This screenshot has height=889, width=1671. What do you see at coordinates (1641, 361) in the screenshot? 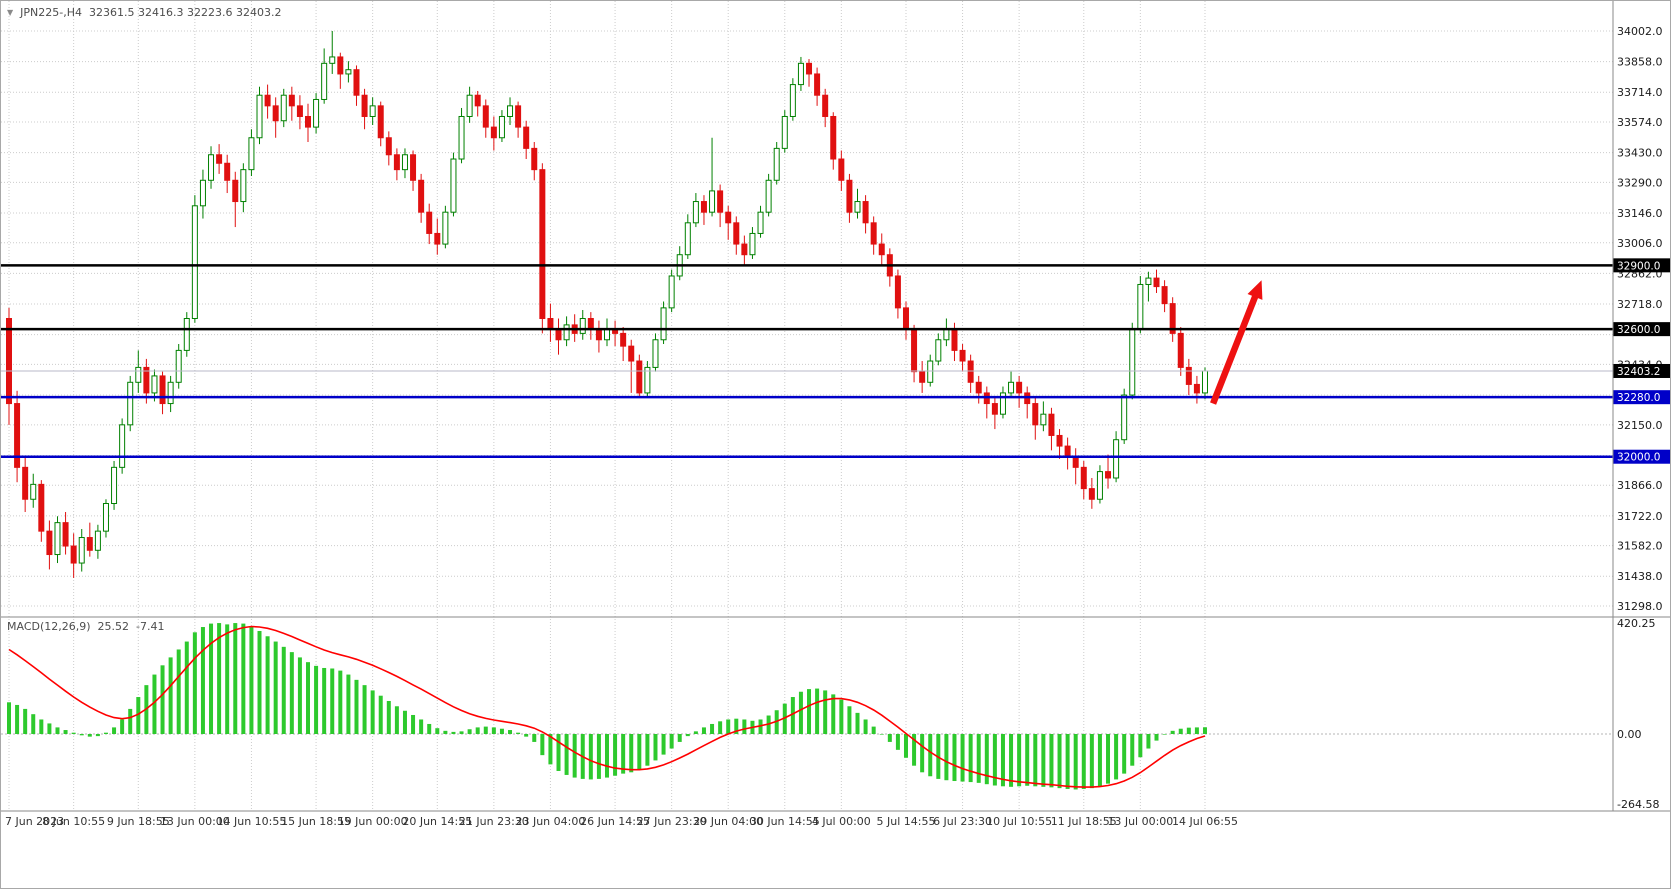
I see `price-tag-labels: 32900.0 32600.0 32403.2 32280.0 32000.0` at bounding box center [1641, 361].